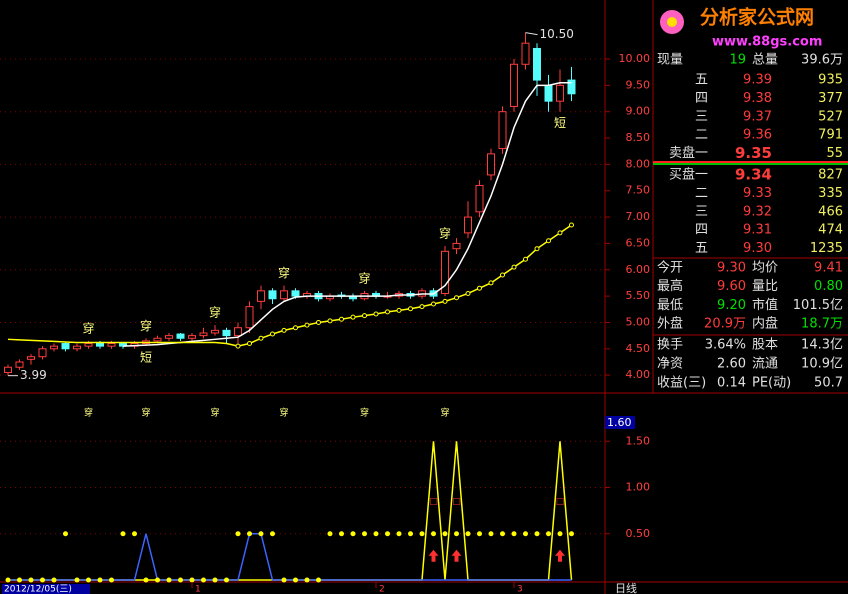 The height and width of the screenshot is (594, 848). Describe the element at coordinates (737, 60) in the screenshot. I see `top-row: 19` at that location.